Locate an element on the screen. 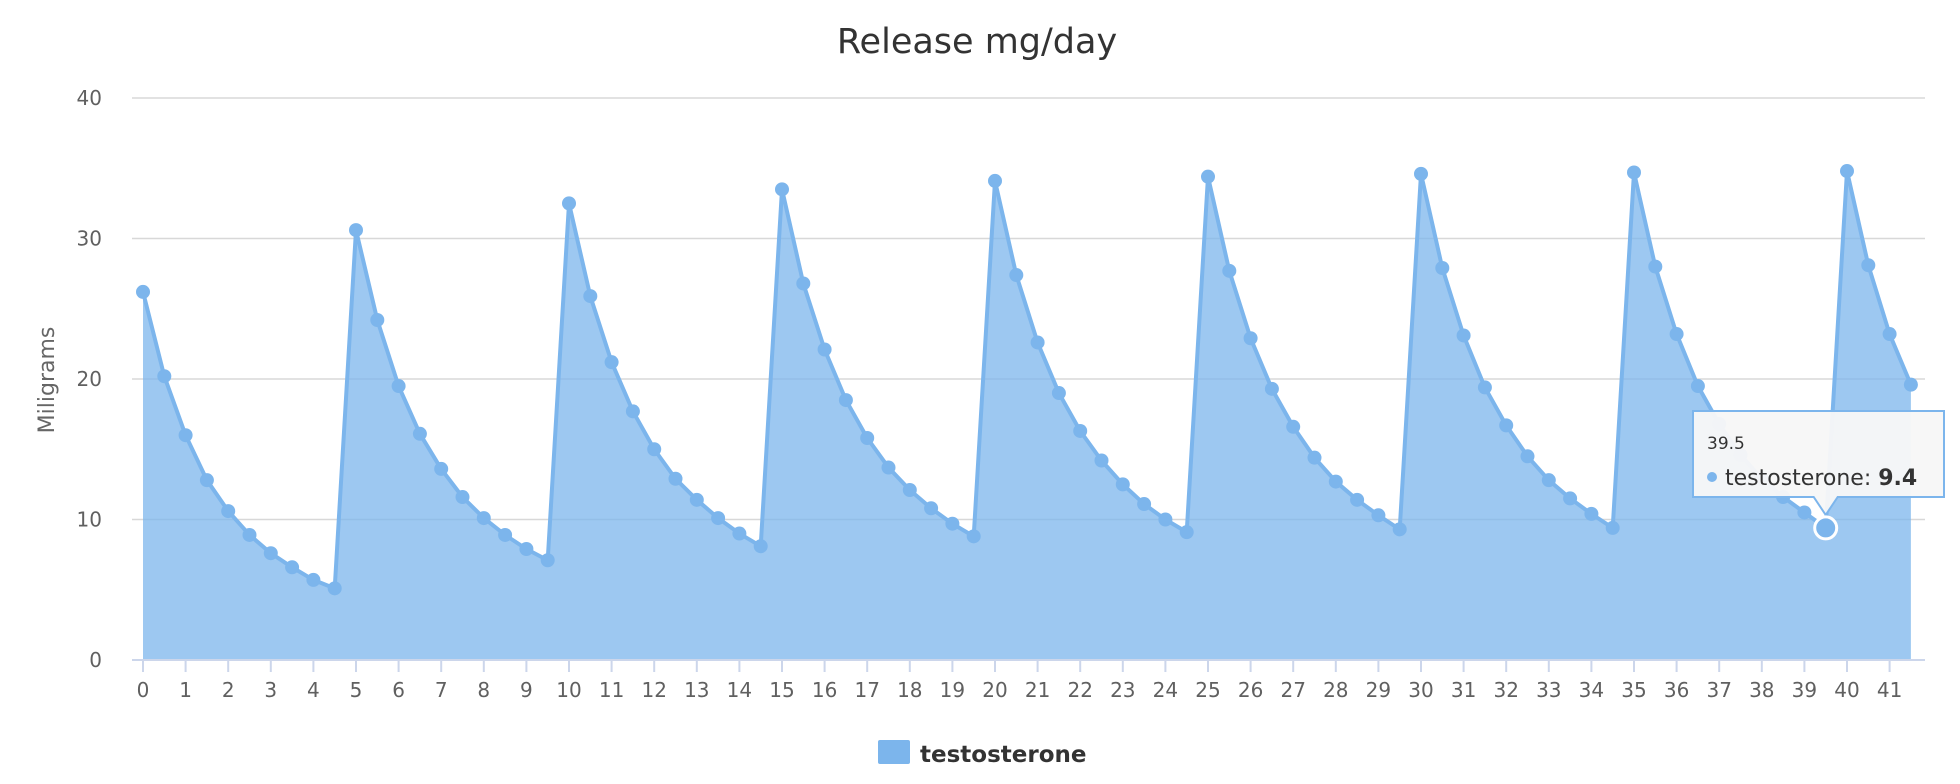 The height and width of the screenshot is (784, 1960). legend: testosterone is located at coordinates (982, 754).